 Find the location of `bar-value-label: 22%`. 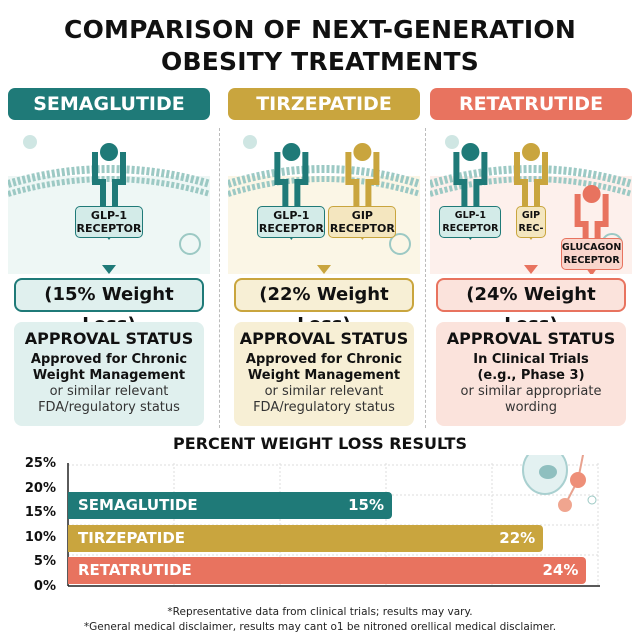

bar-value-label: 22% is located at coordinates (517, 537).